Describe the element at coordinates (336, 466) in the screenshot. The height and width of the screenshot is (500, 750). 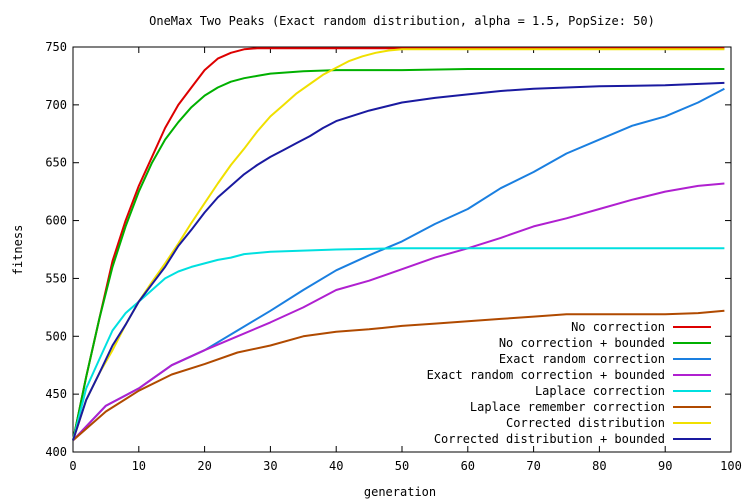
I see `x-tick-label: 40` at that location.